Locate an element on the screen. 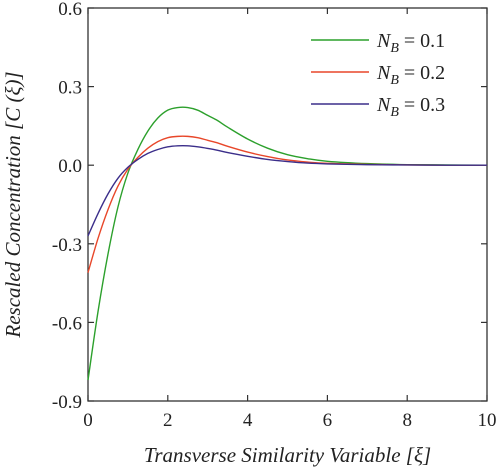  y-axis-title: Rescaled Concentration [C (ξ)] is located at coordinates (13, 204).